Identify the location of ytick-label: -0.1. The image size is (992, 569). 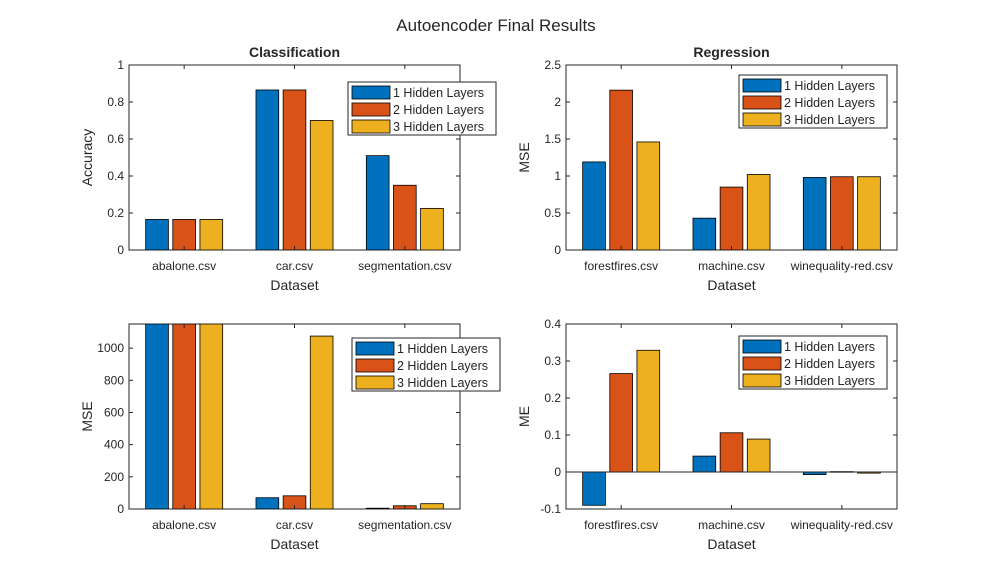
(550, 509).